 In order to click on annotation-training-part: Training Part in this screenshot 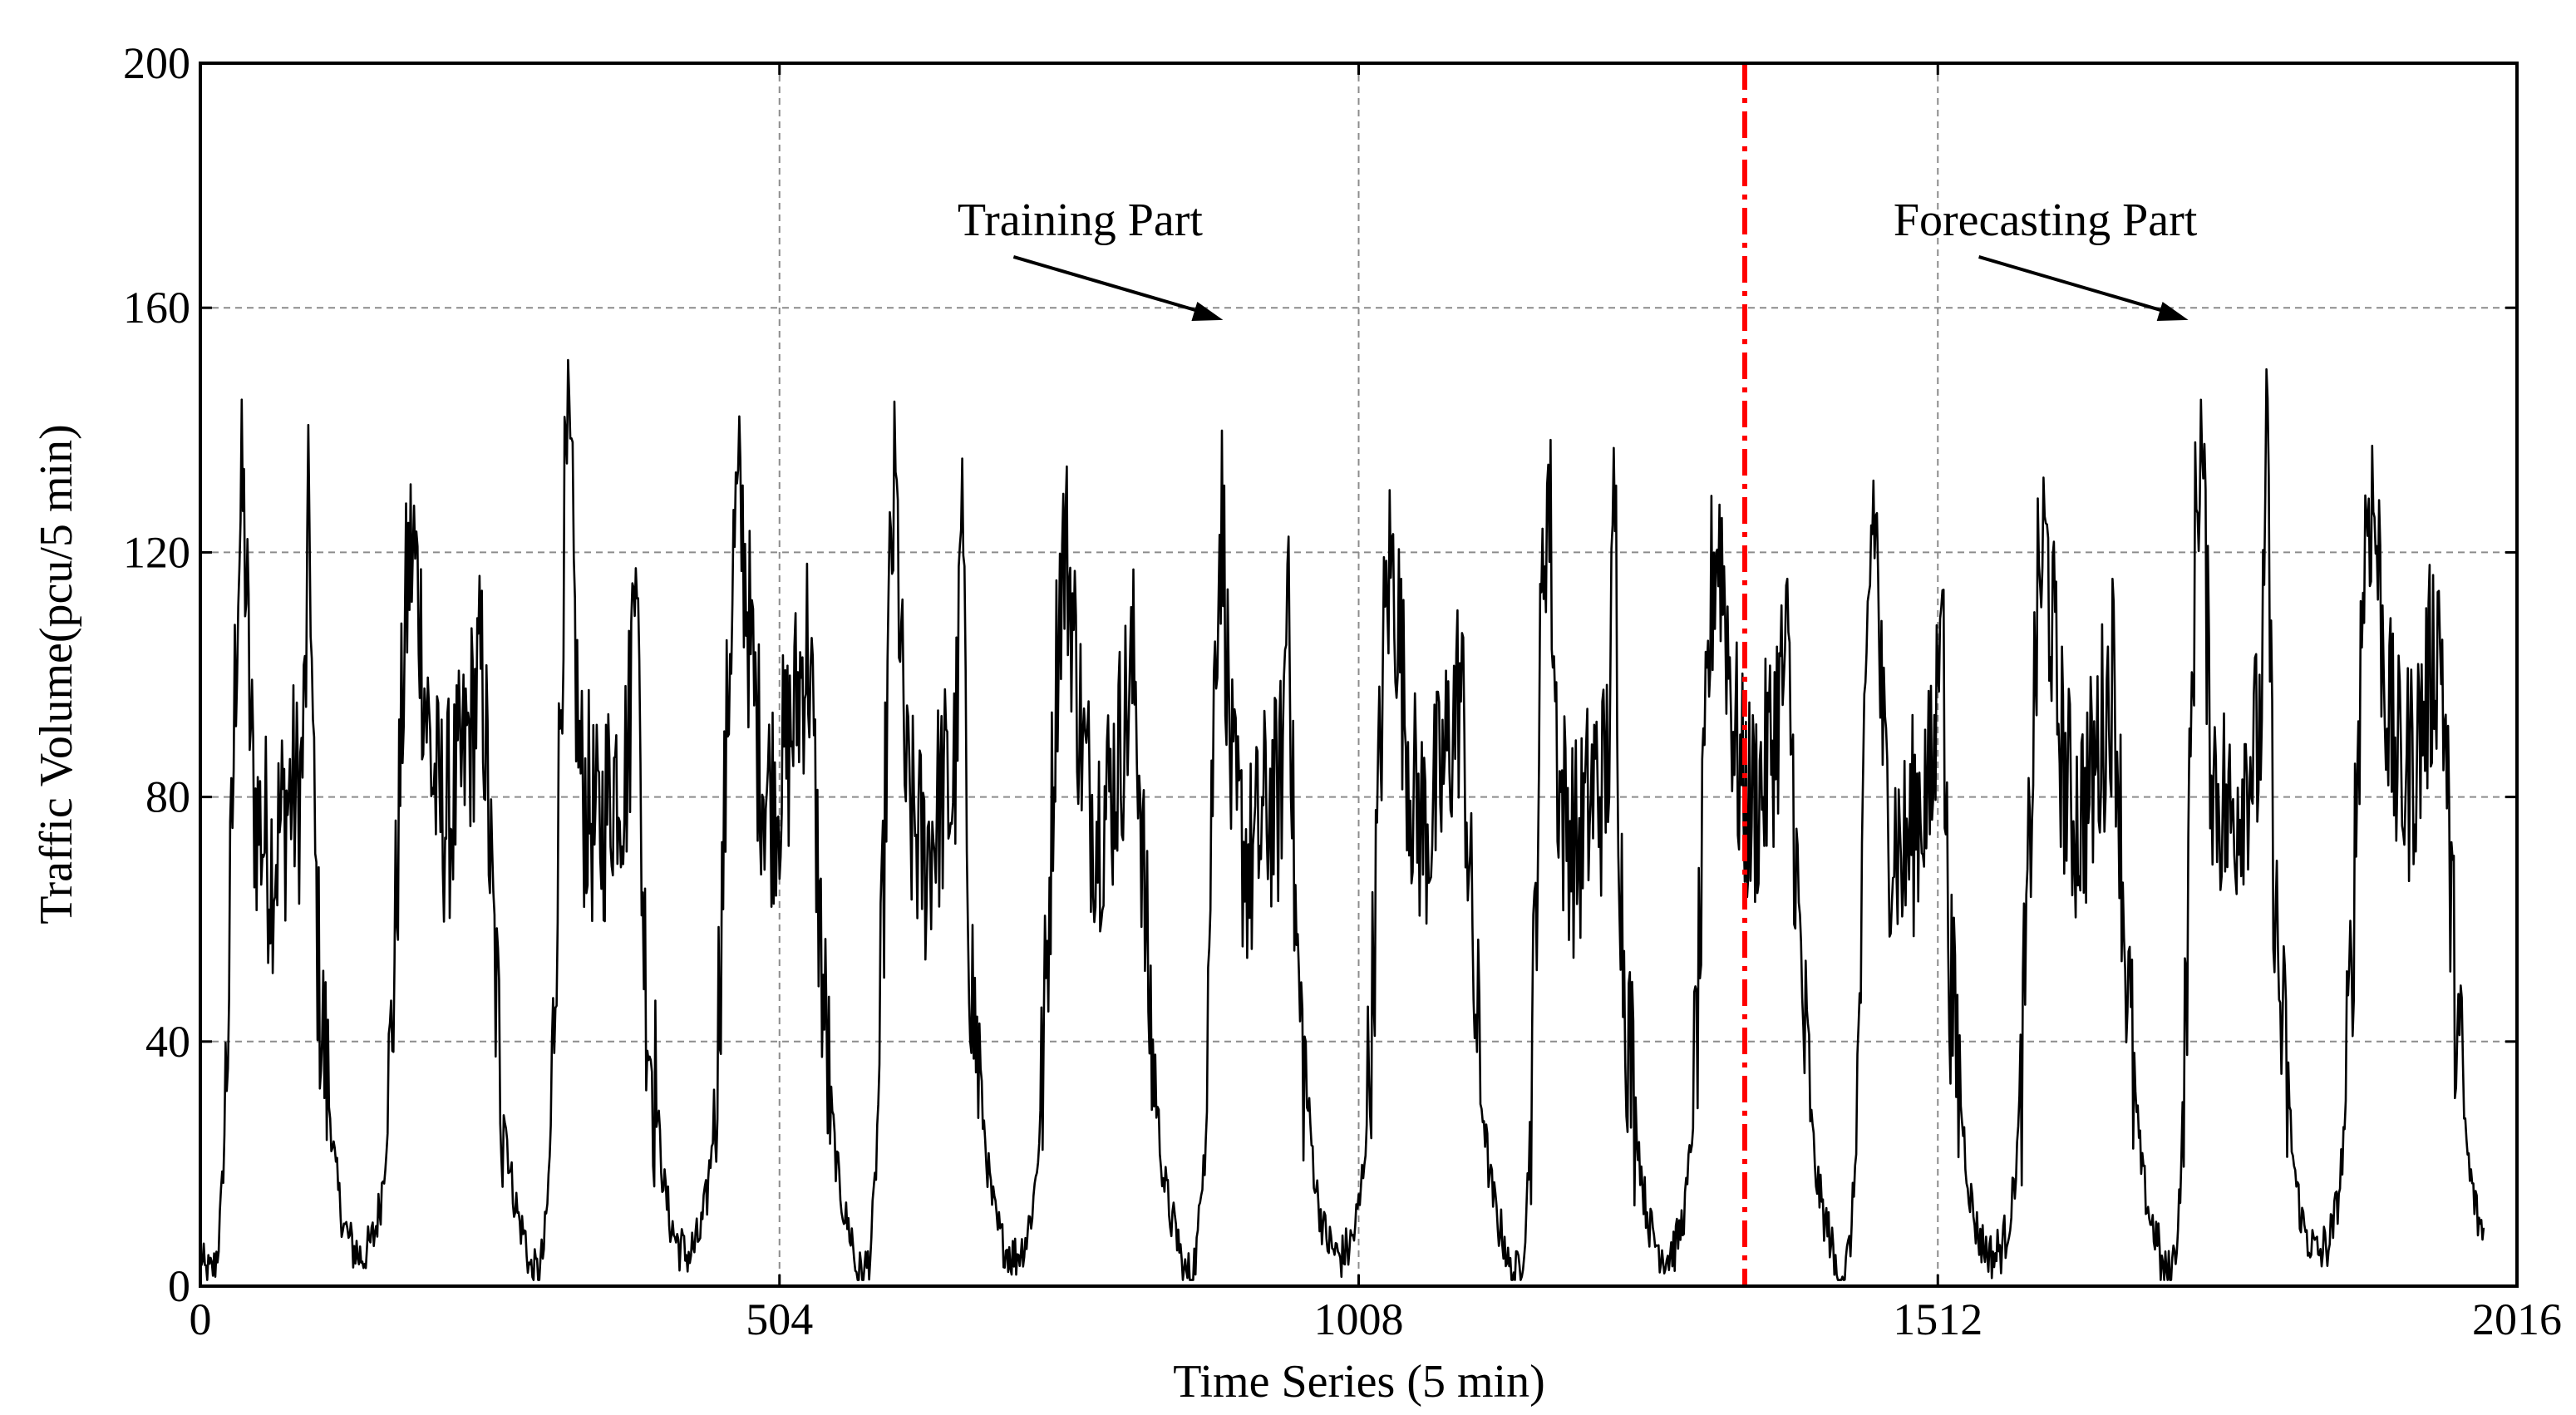, I will do `click(1081, 220)`.